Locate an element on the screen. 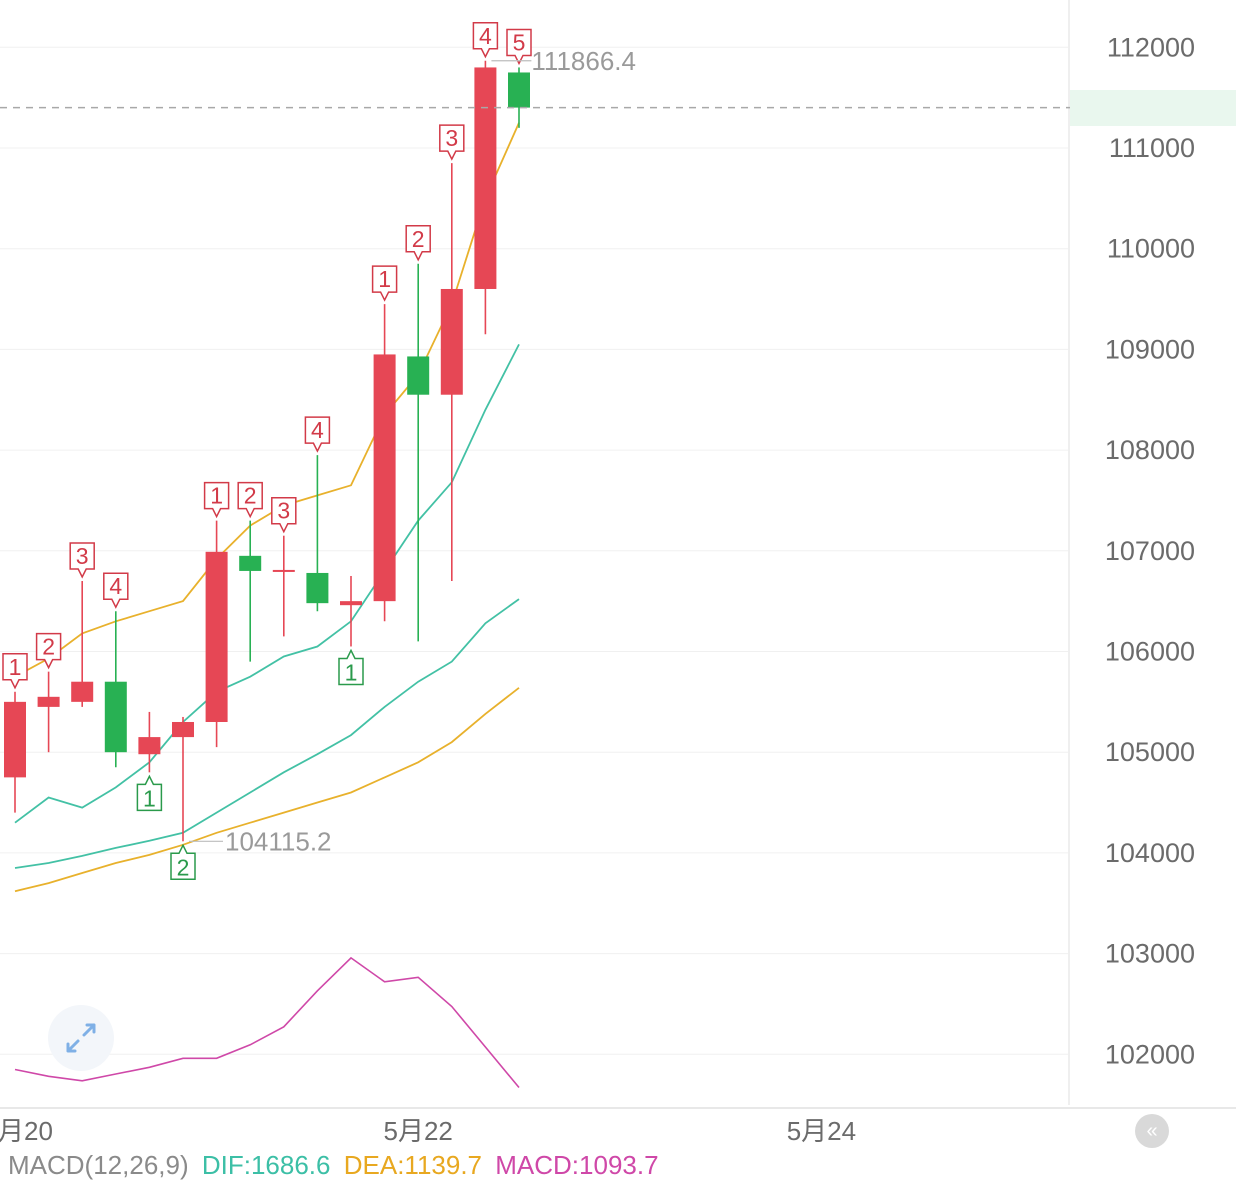 This screenshot has height=1189, width=1236. double-chevron-left-icon: « is located at coordinates (1152, 1131).